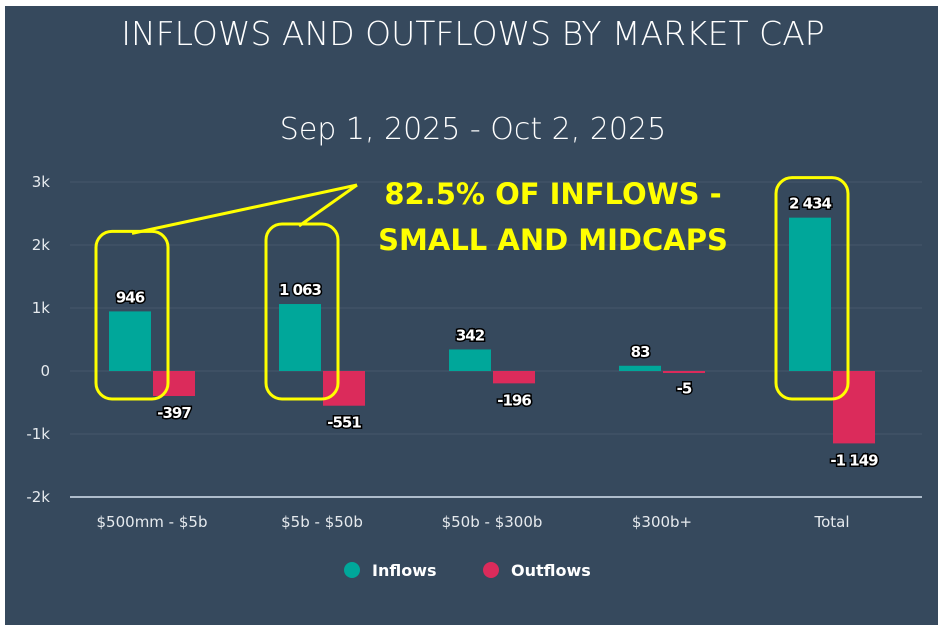 The height and width of the screenshot is (630, 946). What do you see at coordinates (38, 497) in the screenshot?
I see `y-tick-label: -2k` at bounding box center [38, 497].